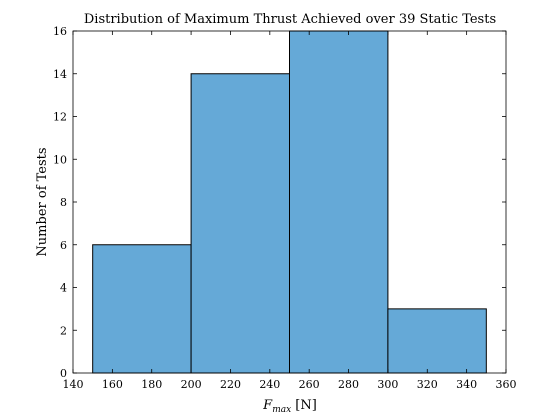 The image size is (560, 420). What do you see at coordinates (63, 202) in the screenshot?
I see `y-tick-label-8: 8` at bounding box center [63, 202].